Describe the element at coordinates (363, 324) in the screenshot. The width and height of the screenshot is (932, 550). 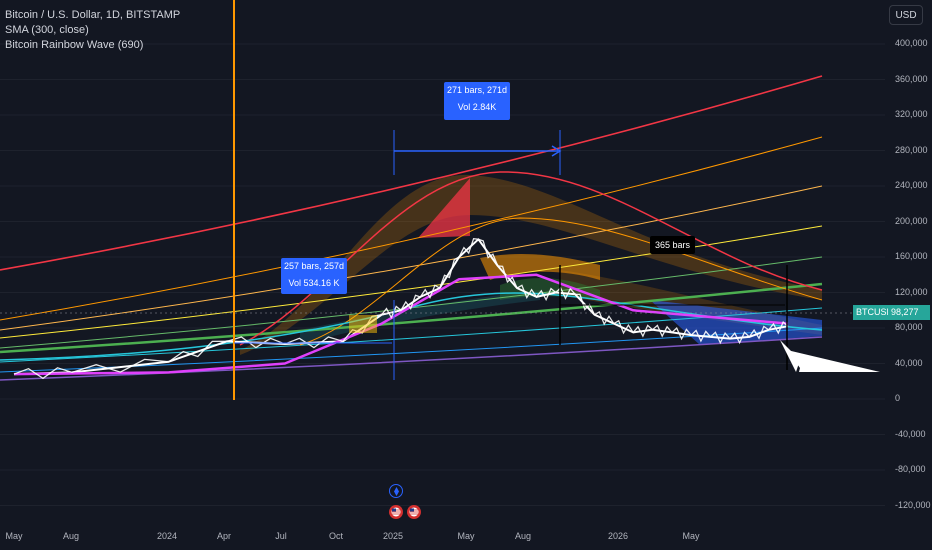
I see `highlight-box` at that location.